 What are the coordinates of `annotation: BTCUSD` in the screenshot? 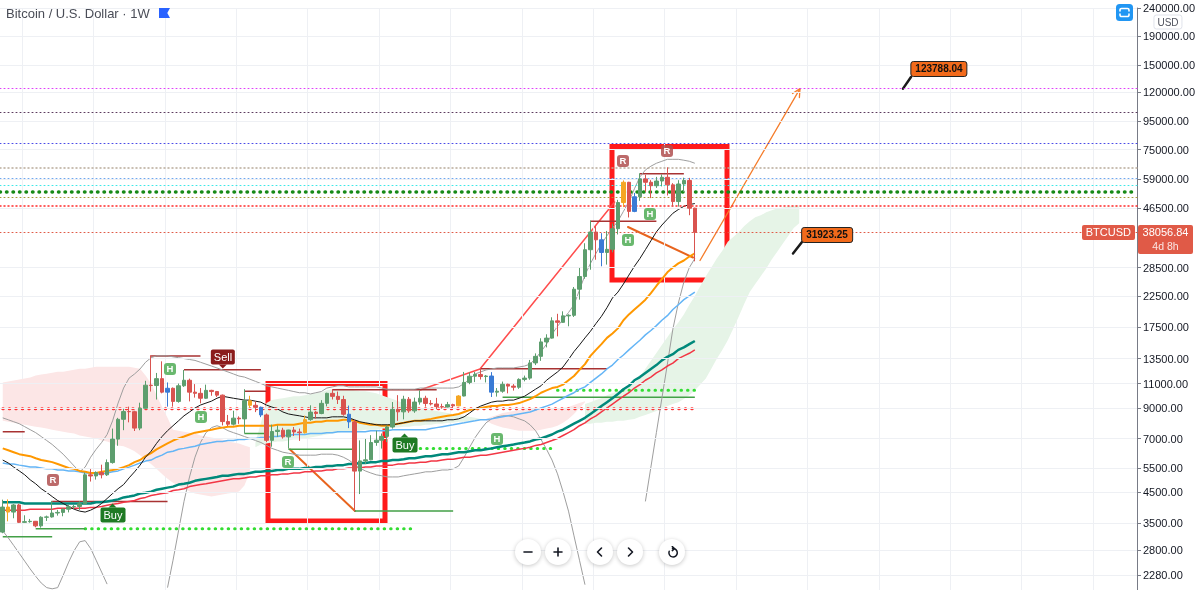 It's located at (1108, 232).